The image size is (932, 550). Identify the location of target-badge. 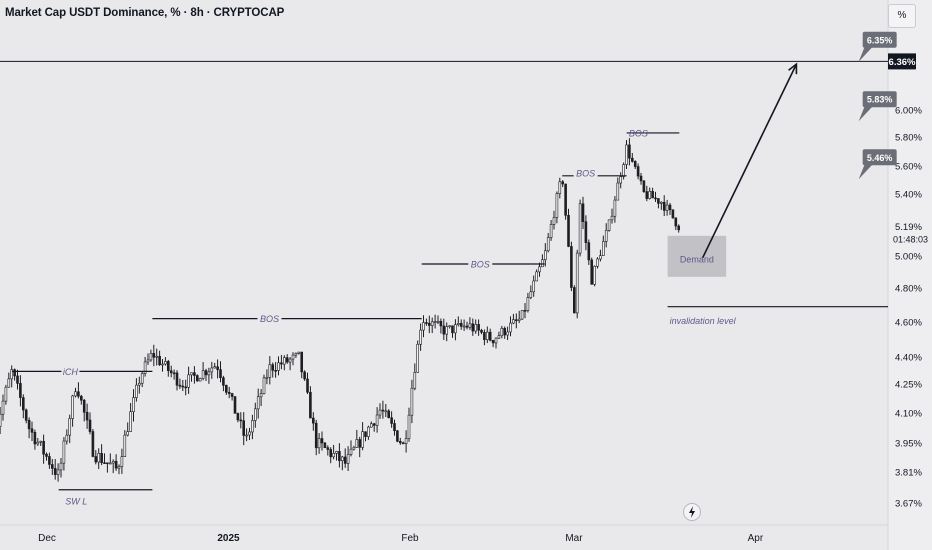
(879, 39).